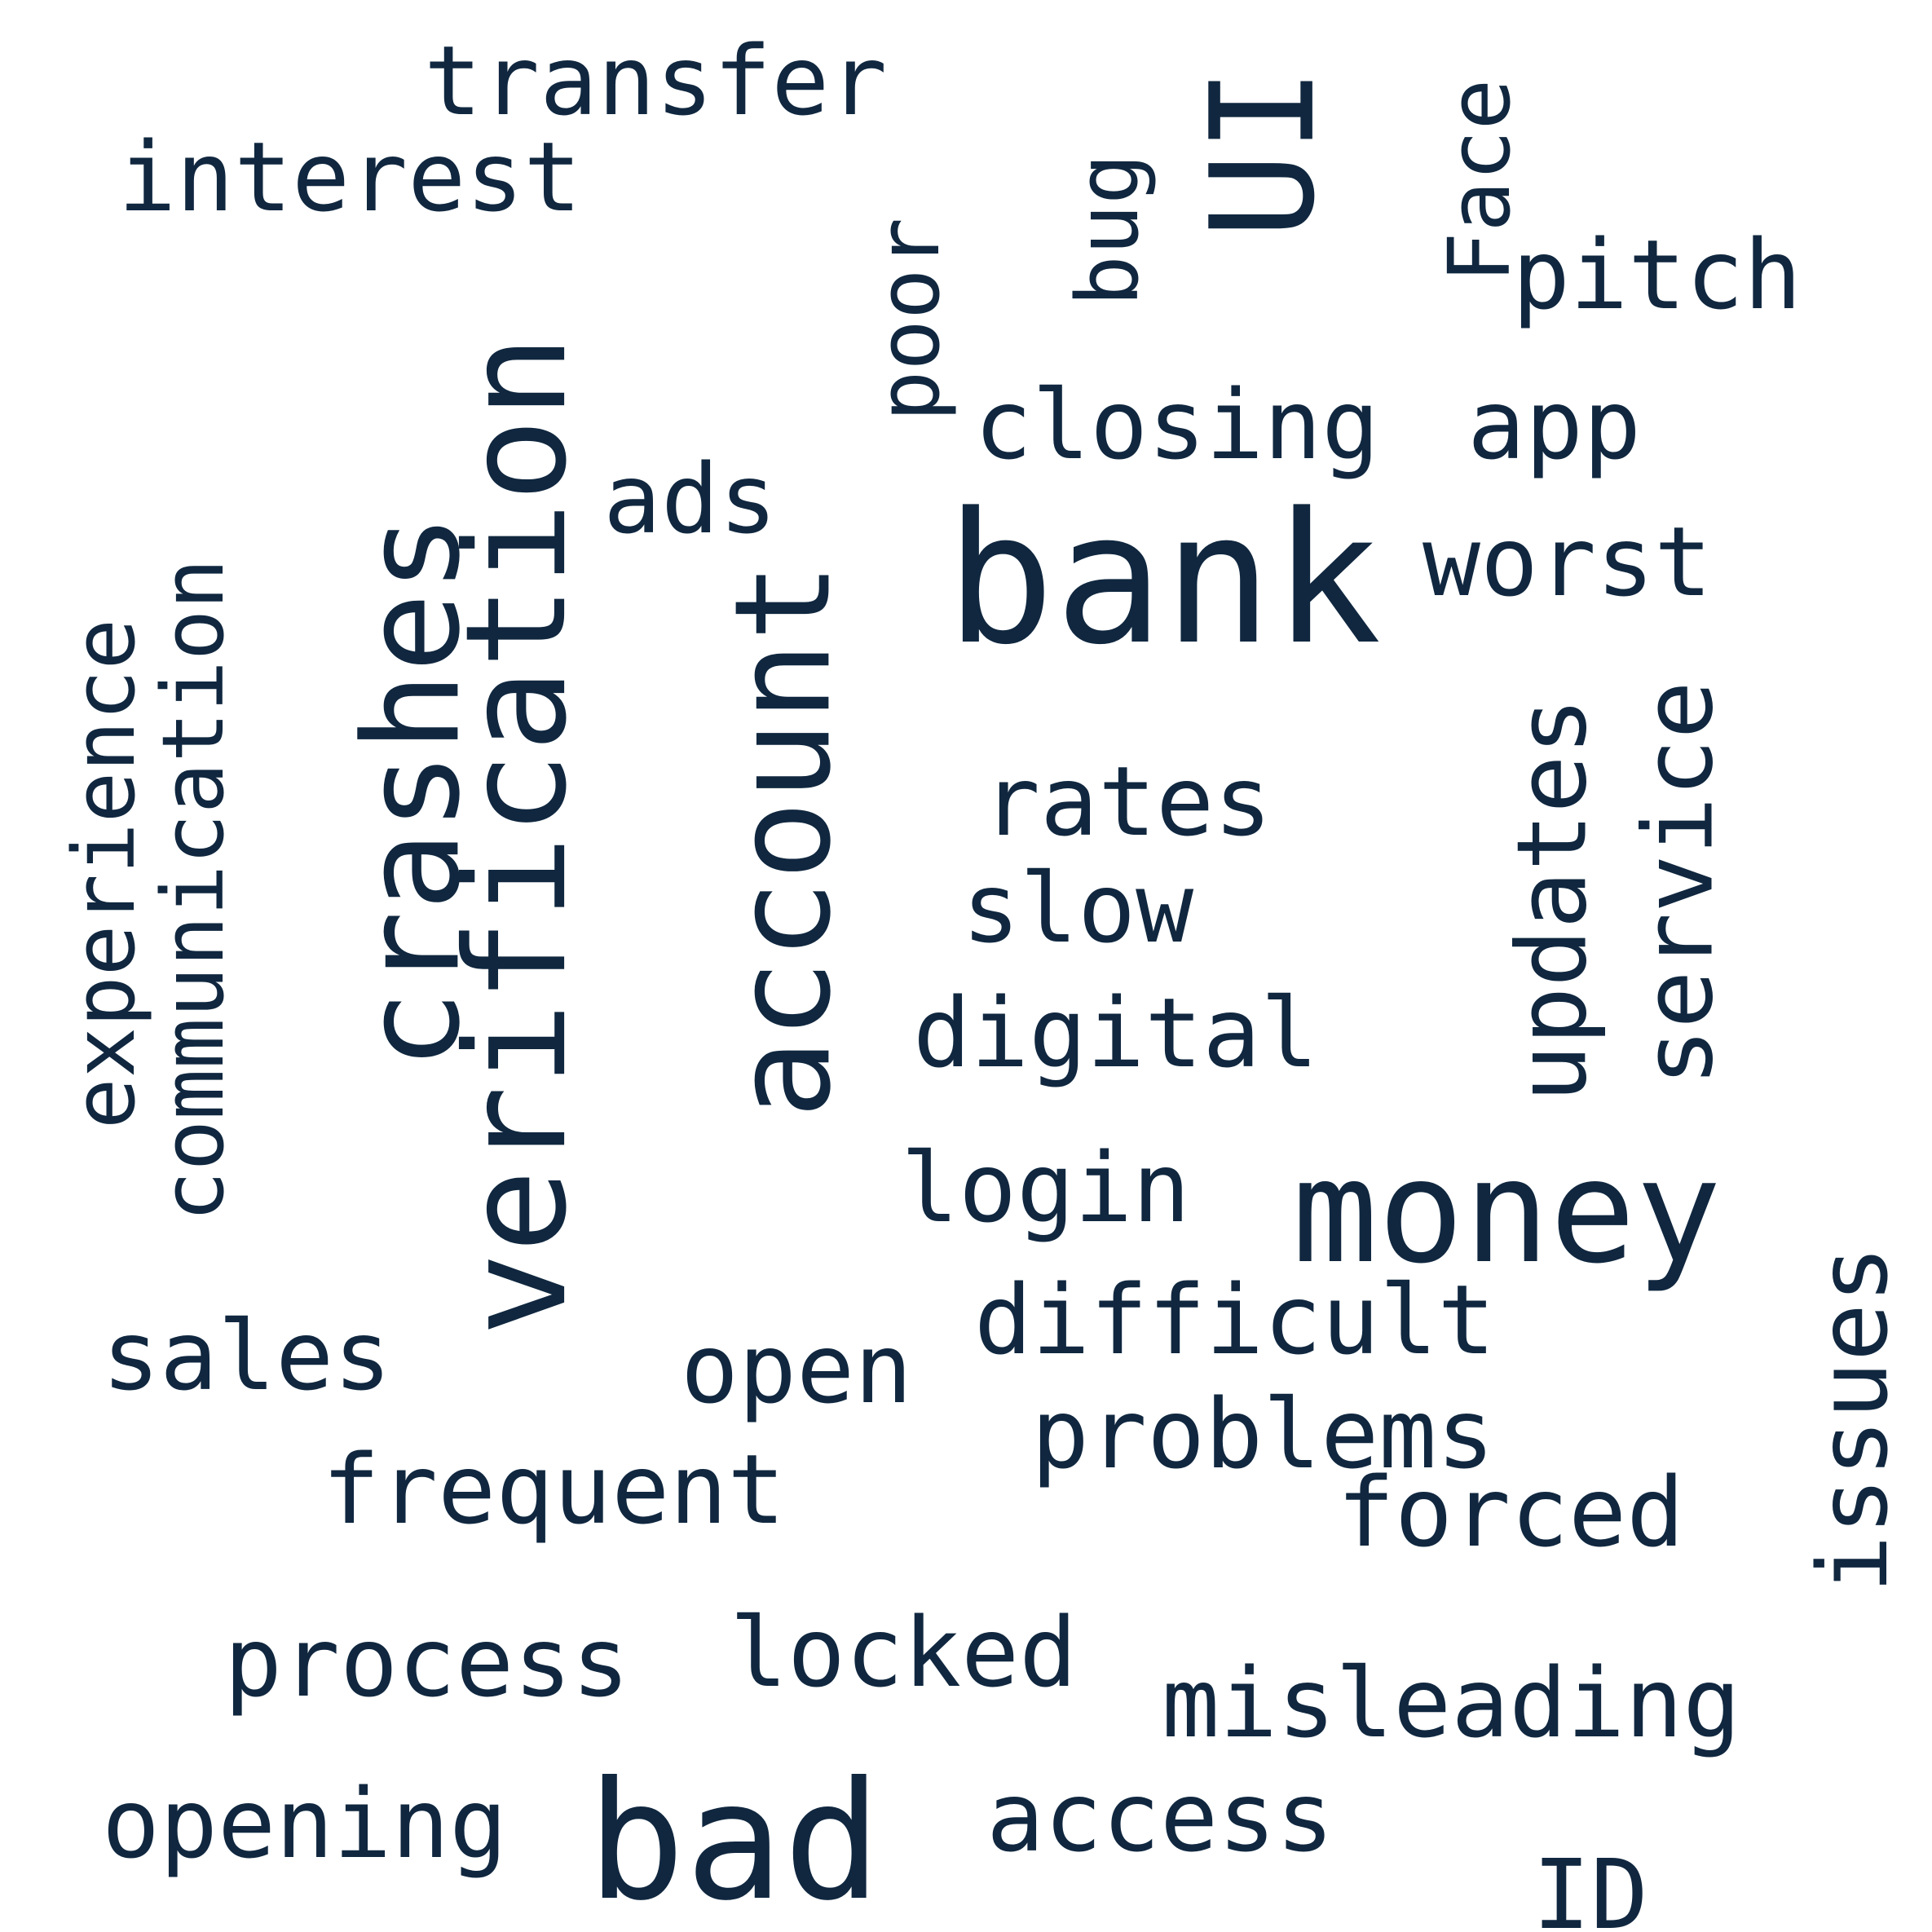  Describe the element at coordinates (909, 319) in the screenshot. I see `word-poor: poor` at that location.